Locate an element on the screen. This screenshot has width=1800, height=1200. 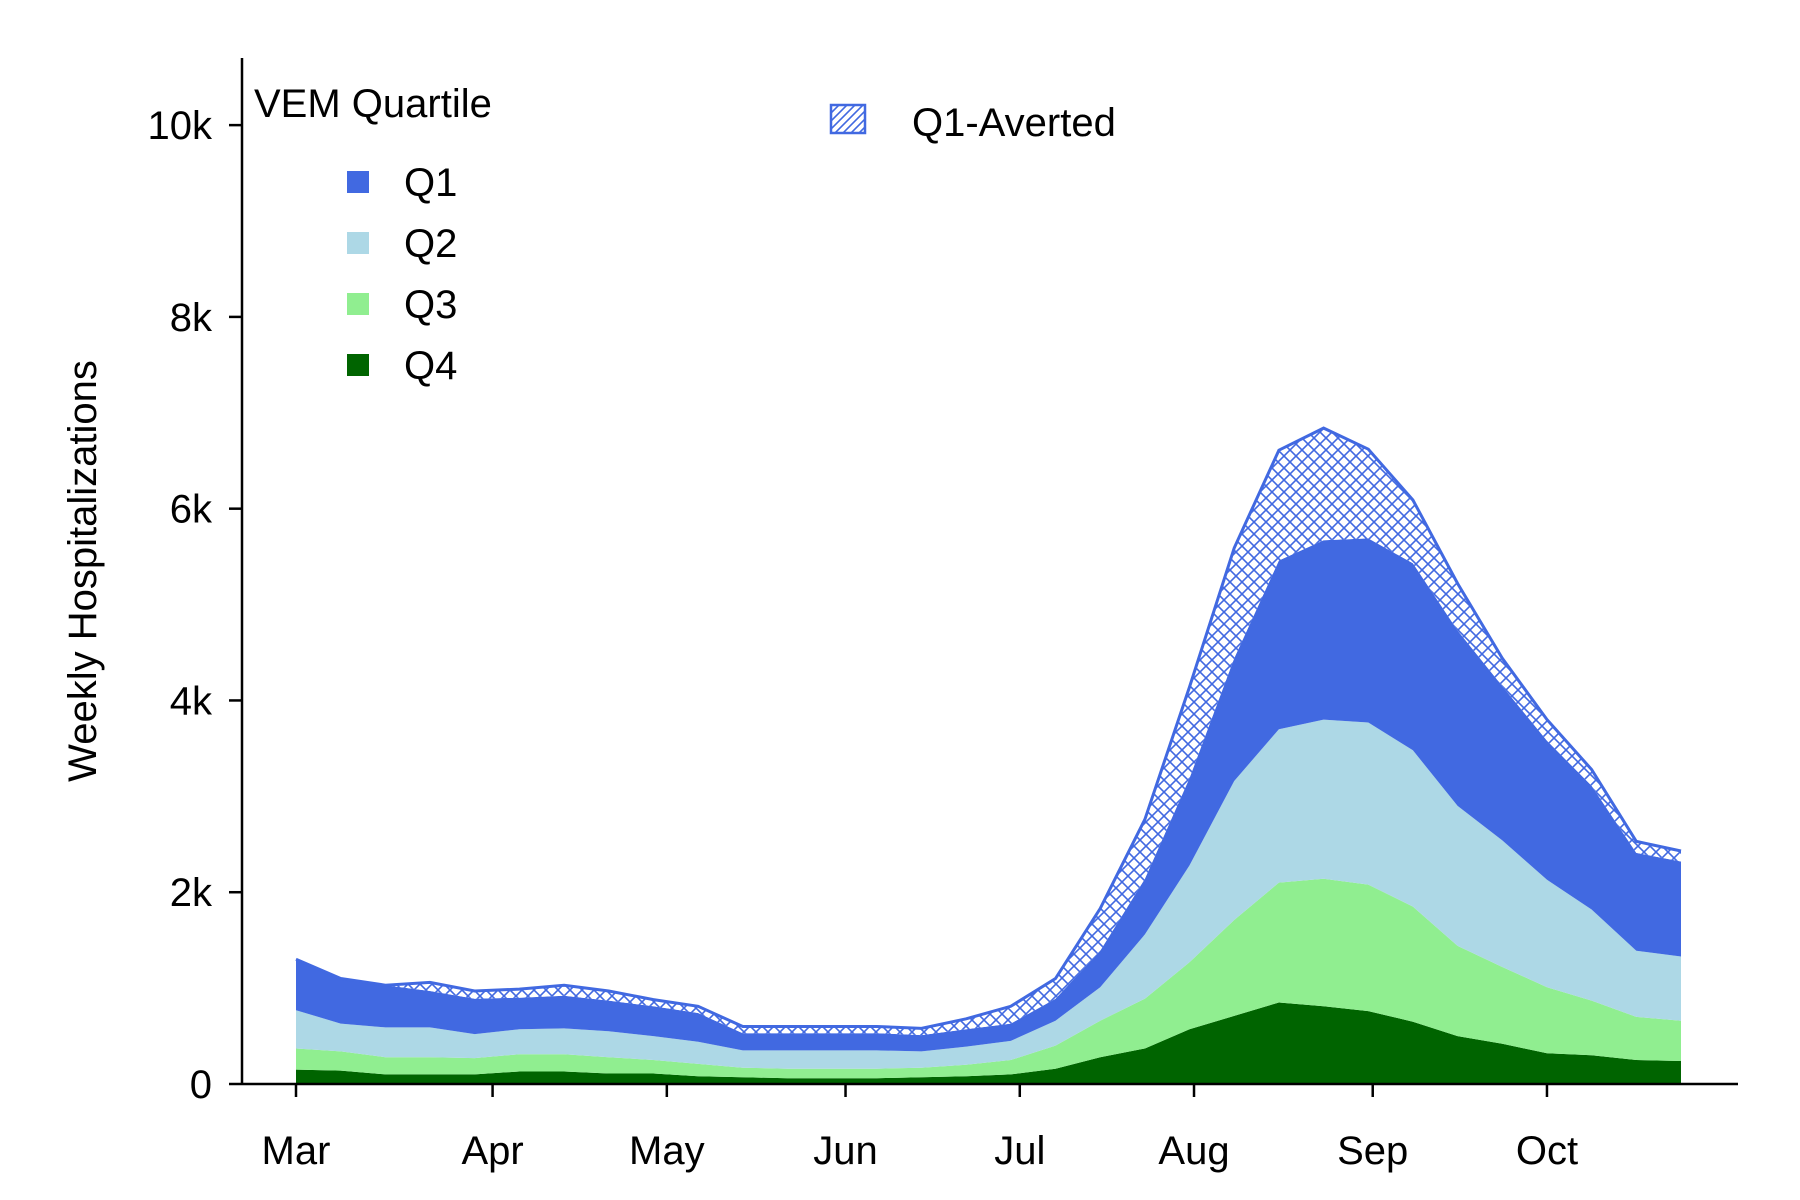
y-axis-title: Weekly Hospitalizations is located at coordinates (83, 571).